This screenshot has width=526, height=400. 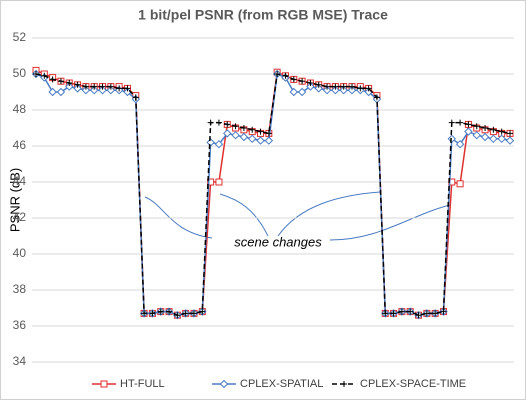 I want to click on legend-item: HT-FULL, so click(x=128, y=384).